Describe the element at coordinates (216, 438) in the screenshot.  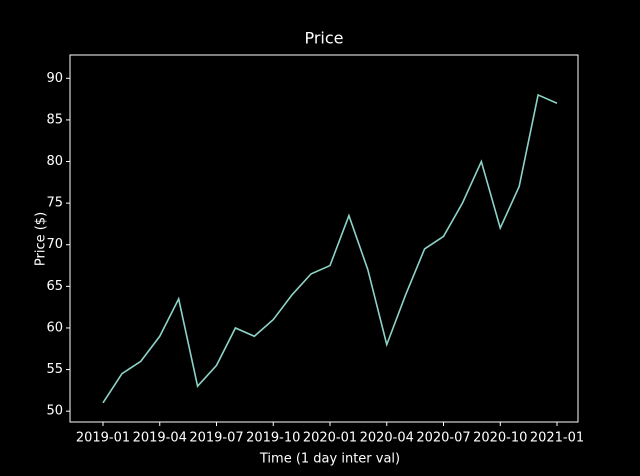
I see `x-tick-label: 2019-07` at that location.